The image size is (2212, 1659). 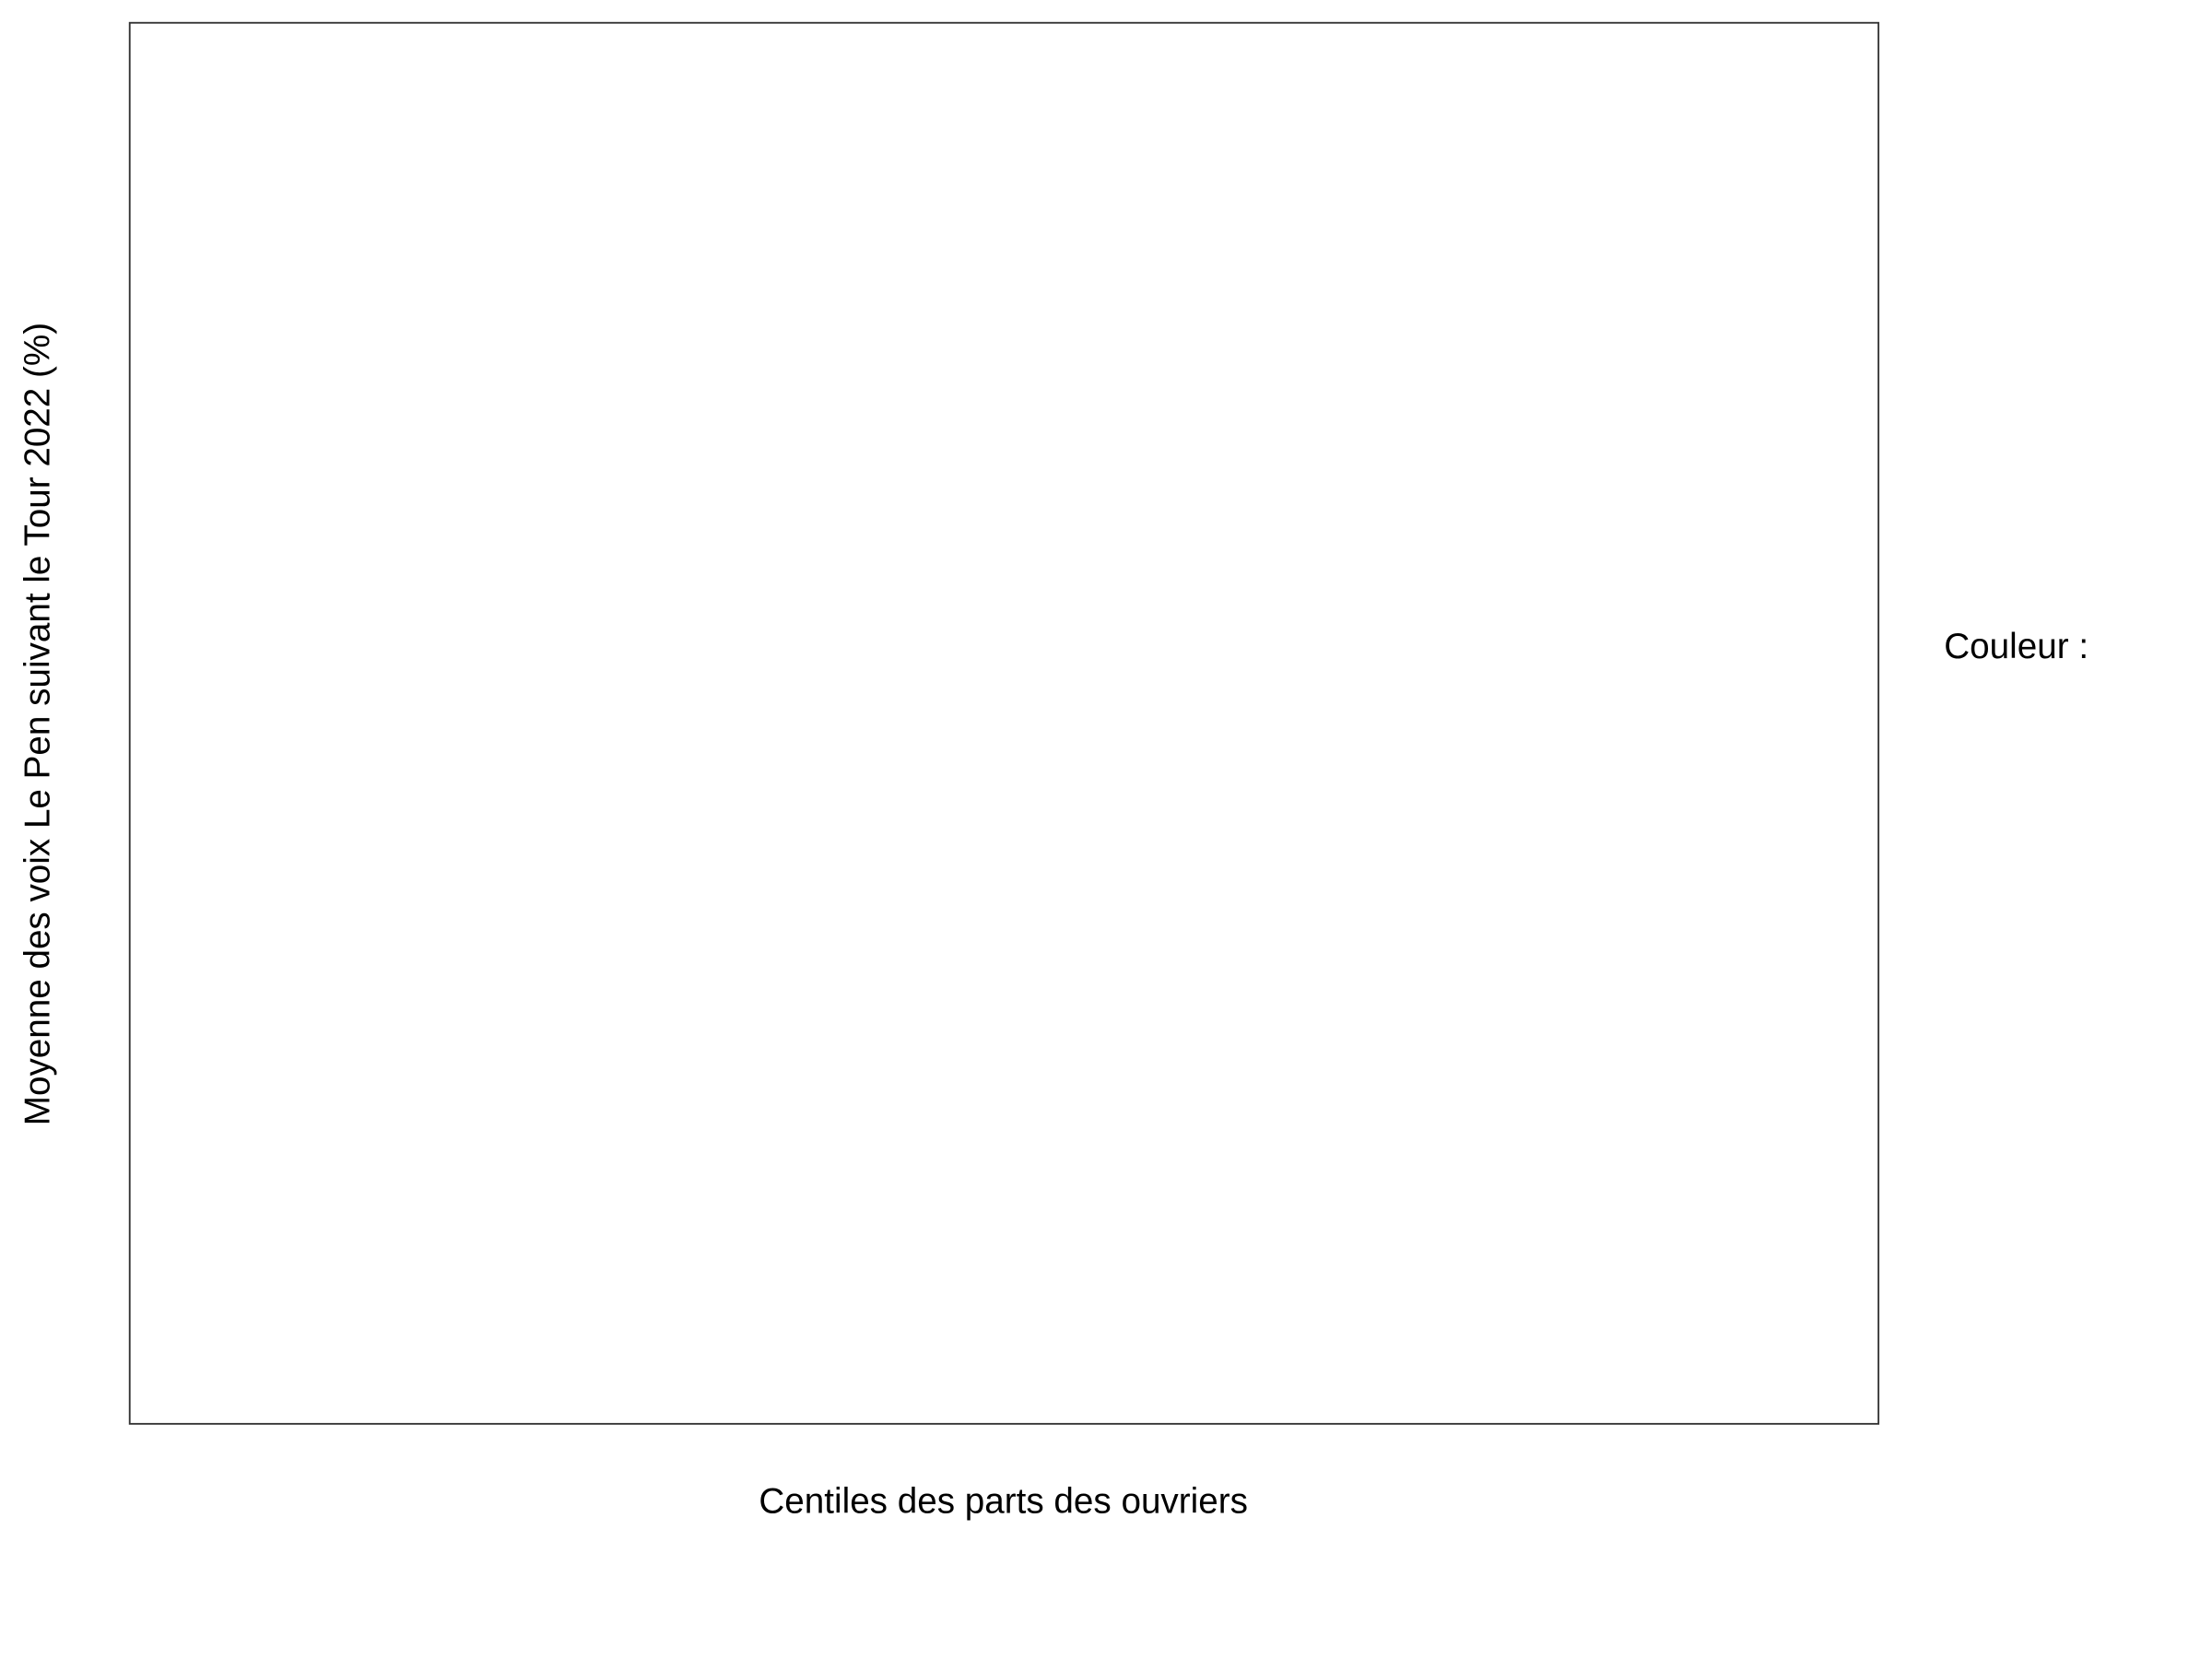 I want to click on legend: Couleur :, so click(x=2016, y=646).